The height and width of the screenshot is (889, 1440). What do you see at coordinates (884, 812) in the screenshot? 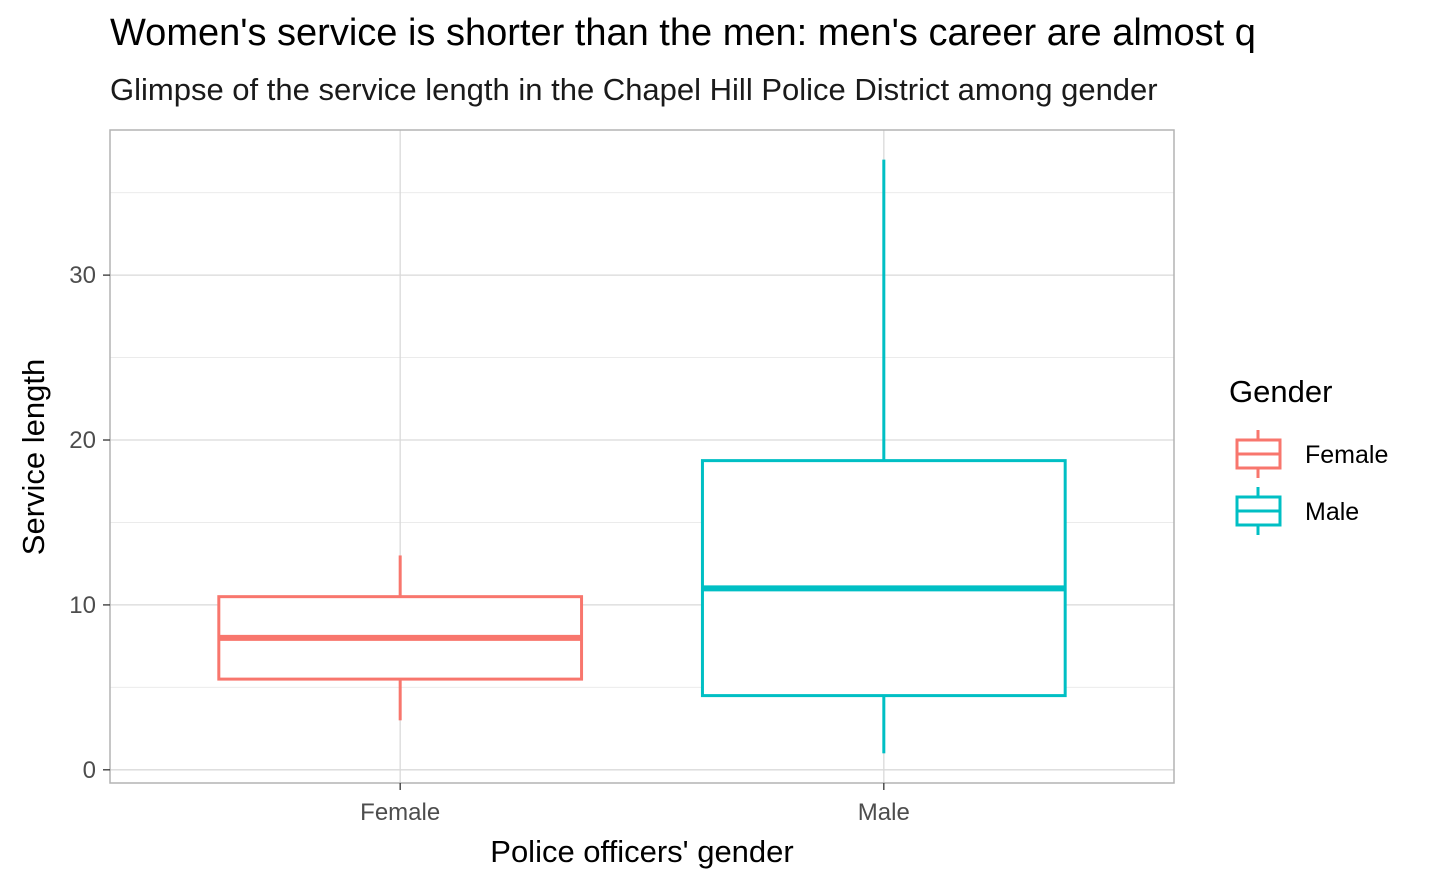
I see `x-tick-label: Male` at bounding box center [884, 812].